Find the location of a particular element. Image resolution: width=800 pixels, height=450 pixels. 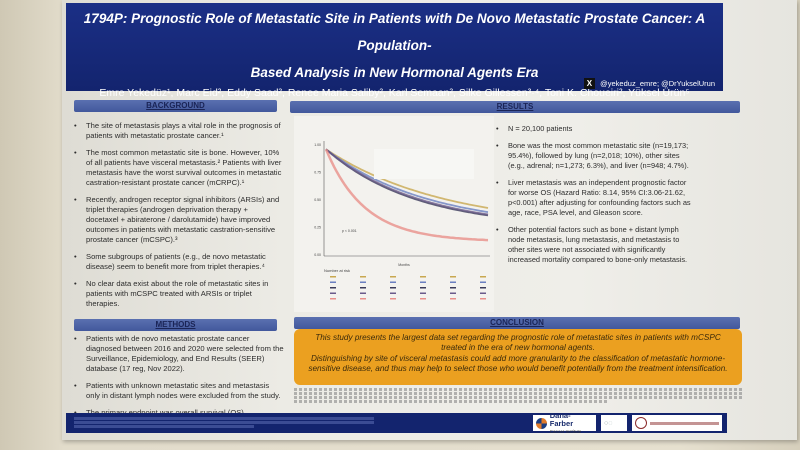

y-tick-label: 0.50 is located at coordinates (317, 200).